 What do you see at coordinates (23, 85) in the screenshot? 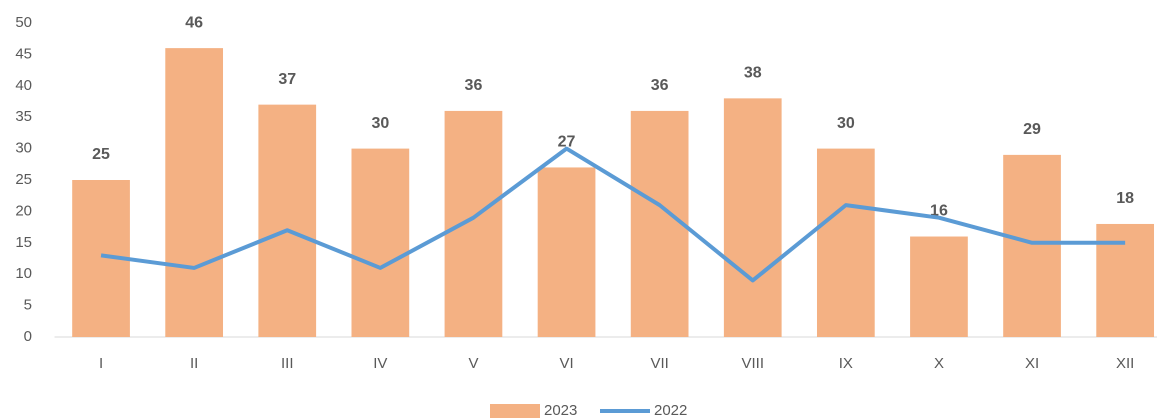
I see `y-tick-label: 40` at bounding box center [23, 85].